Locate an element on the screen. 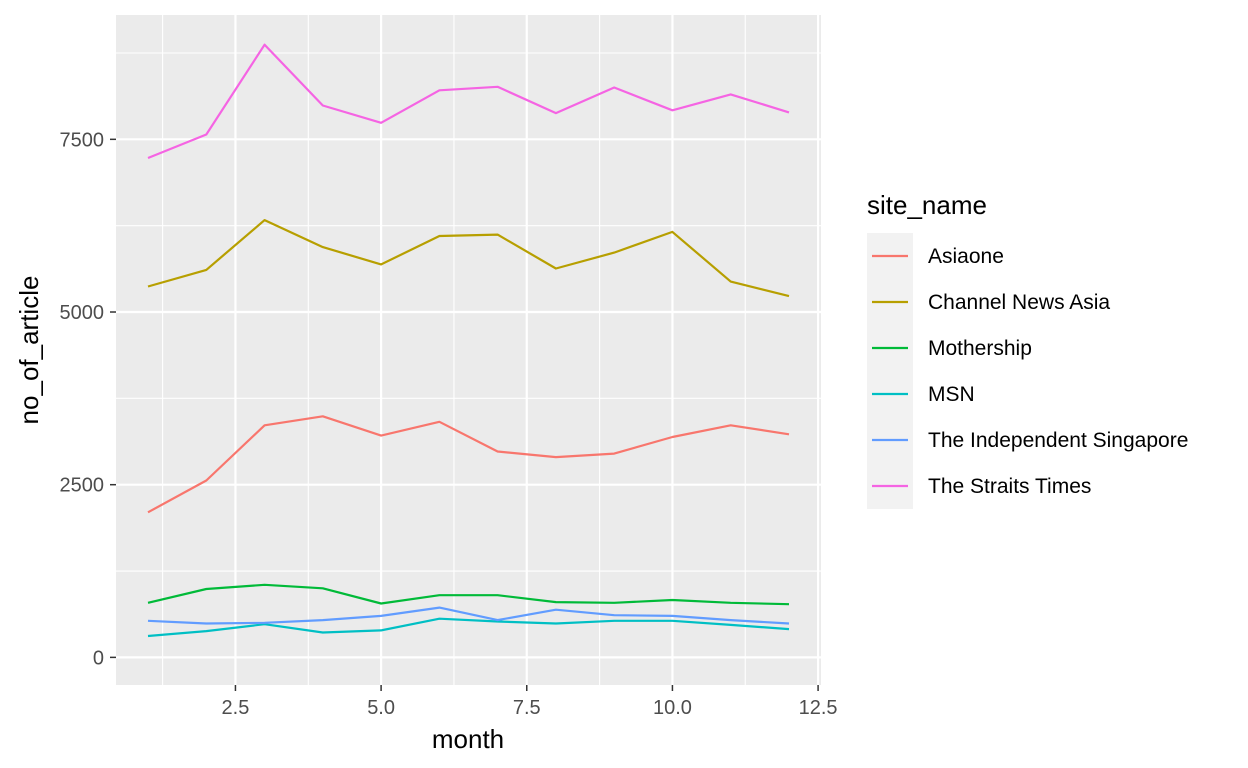  series-line-mothership is located at coordinates (468, 594).